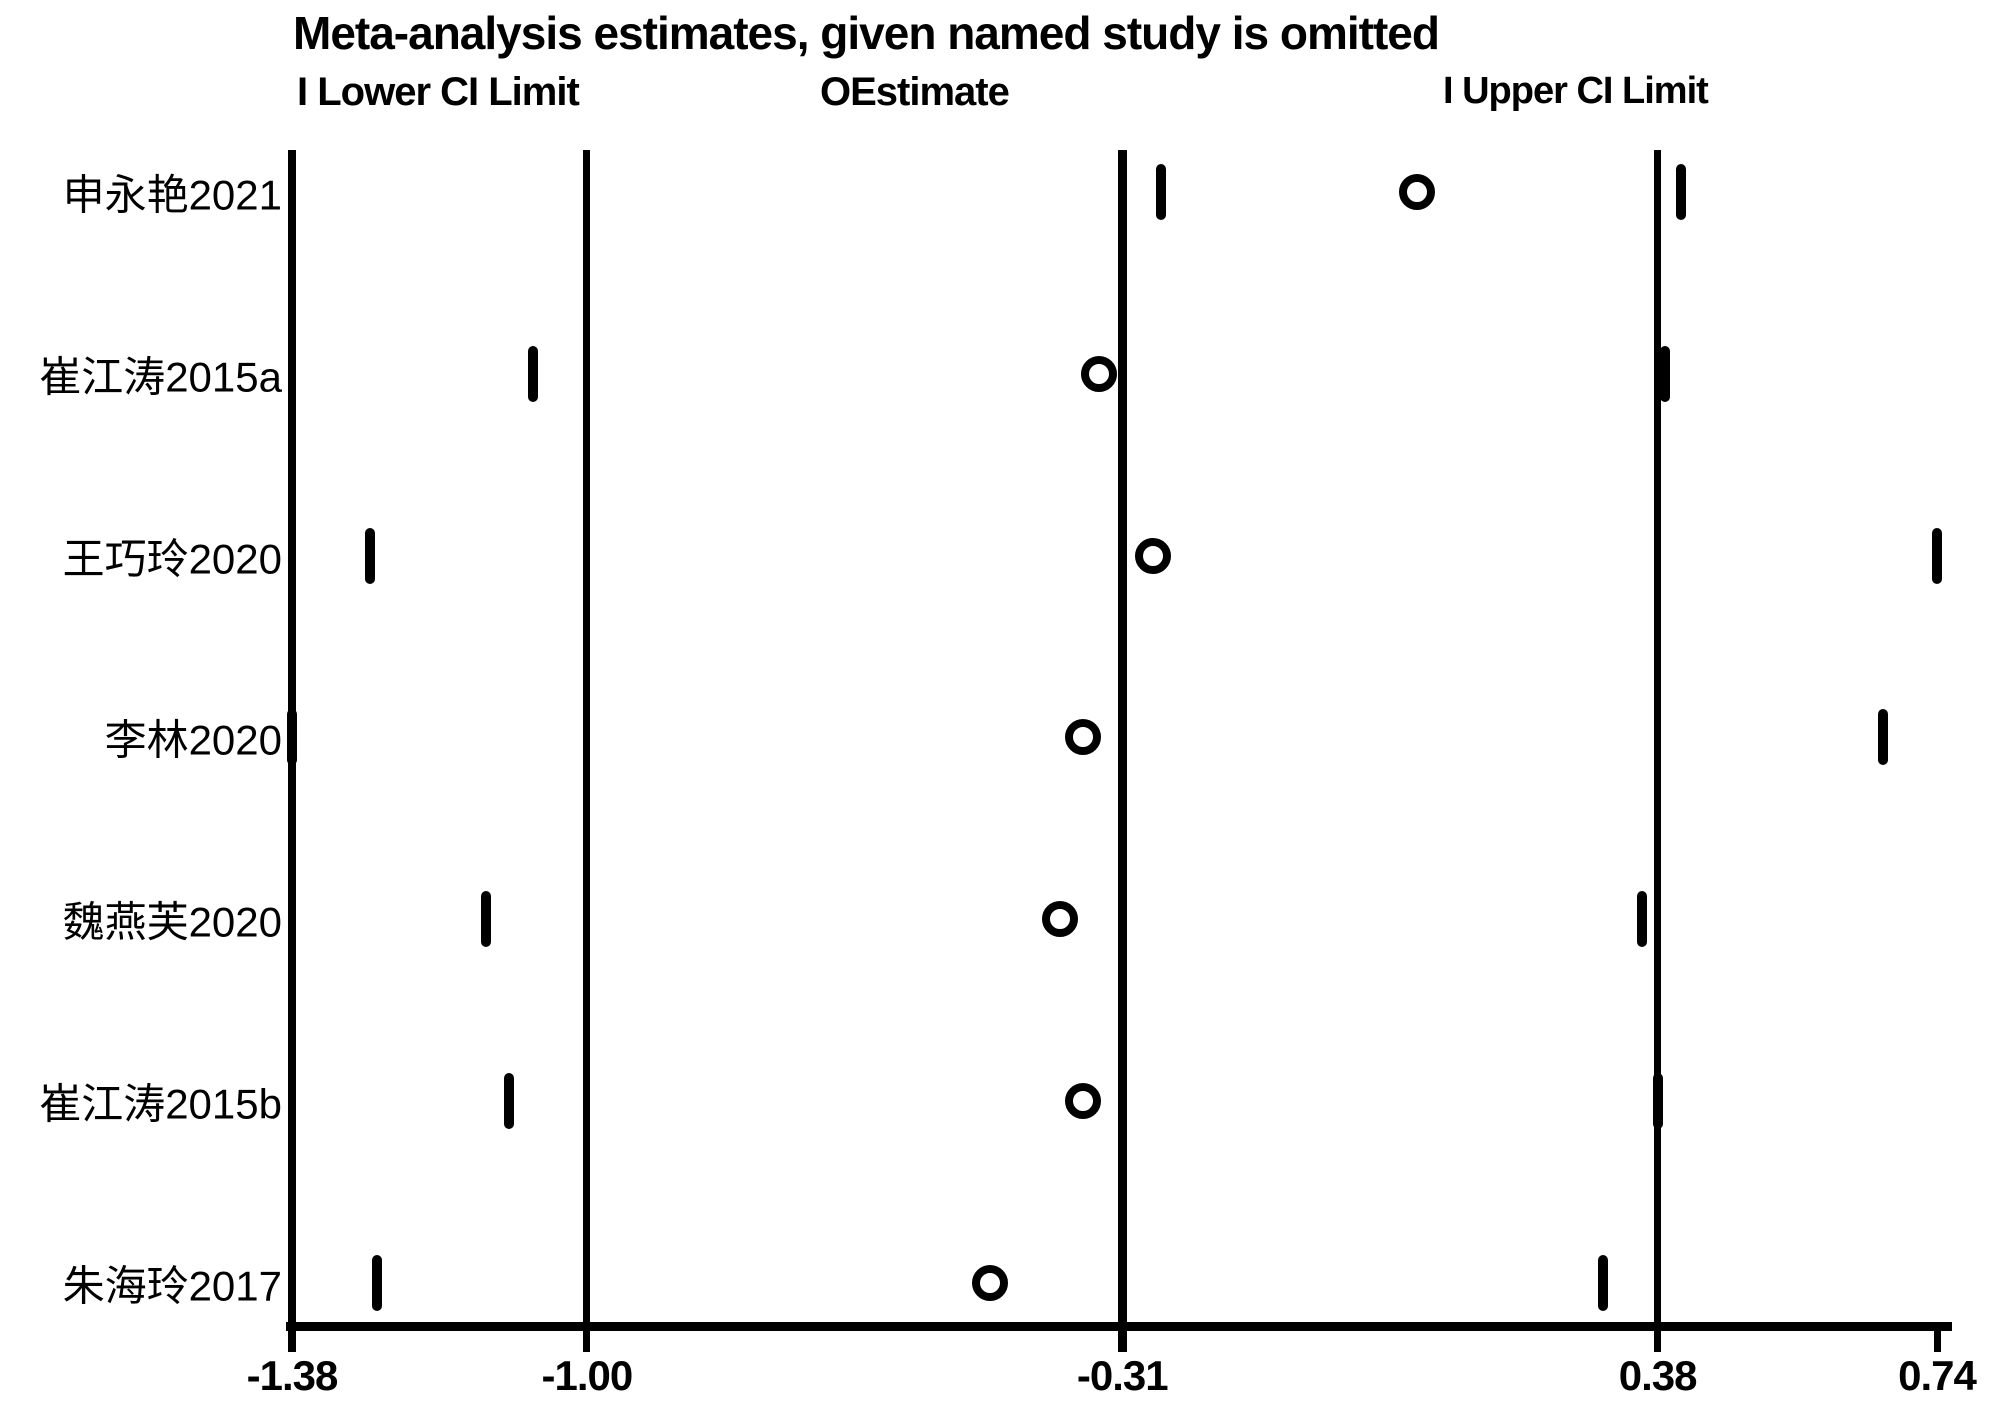 The height and width of the screenshot is (1415, 2000). What do you see at coordinates (438, 92) in the screenshot?
I see `legend-lower-ci: I Lower CI Limit` at bounding box center [438, 92].